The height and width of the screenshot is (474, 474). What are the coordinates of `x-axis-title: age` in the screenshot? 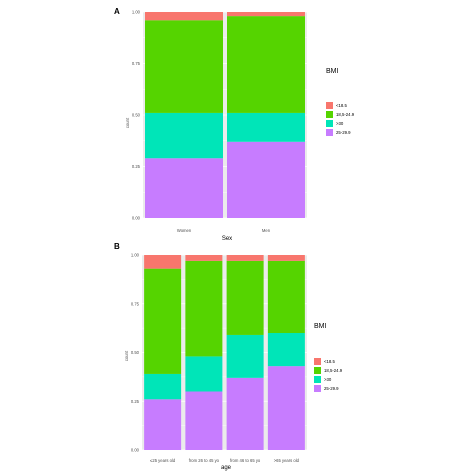 It's located at (226, 468).